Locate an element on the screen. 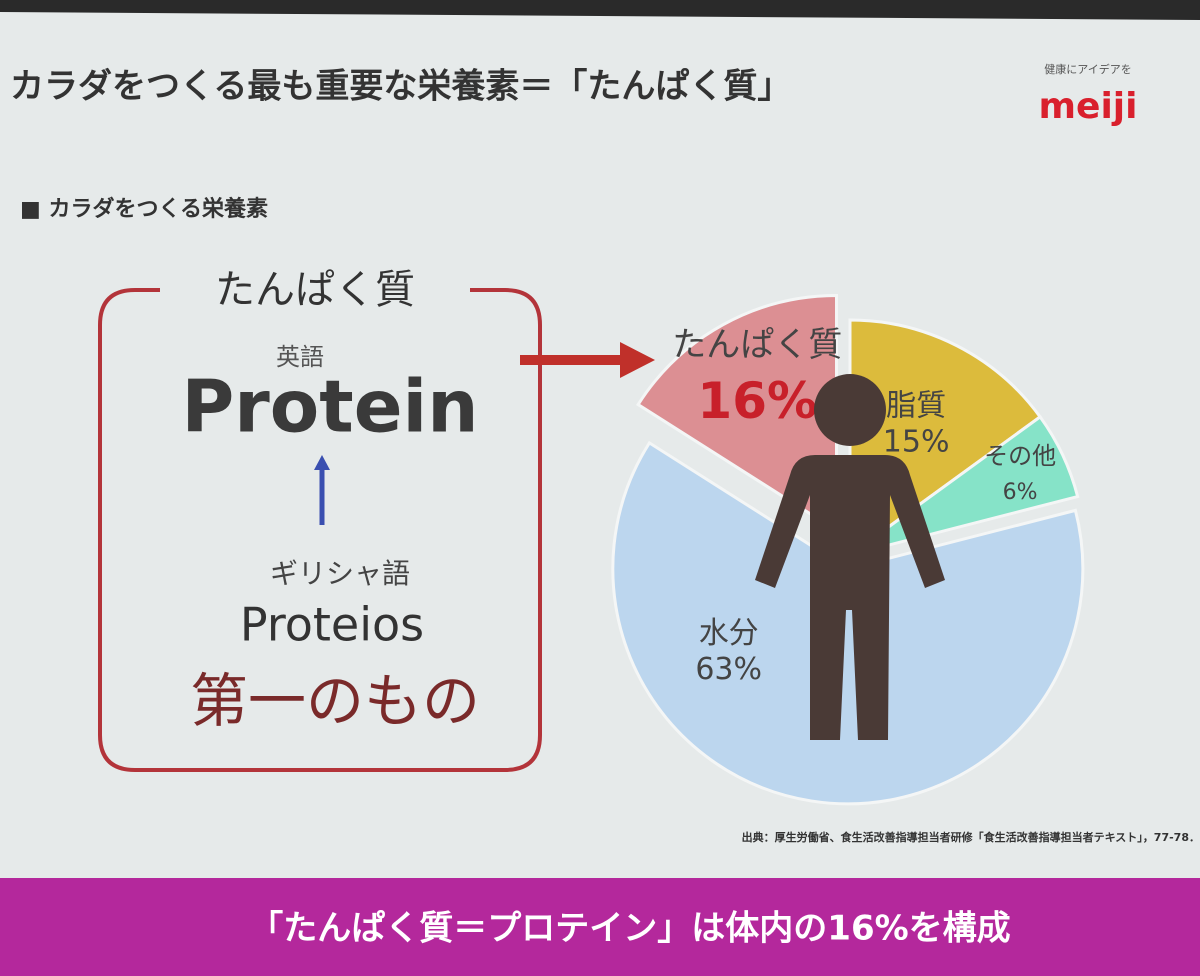  slice-value-label: 63% is located at coordinates (728, 669).